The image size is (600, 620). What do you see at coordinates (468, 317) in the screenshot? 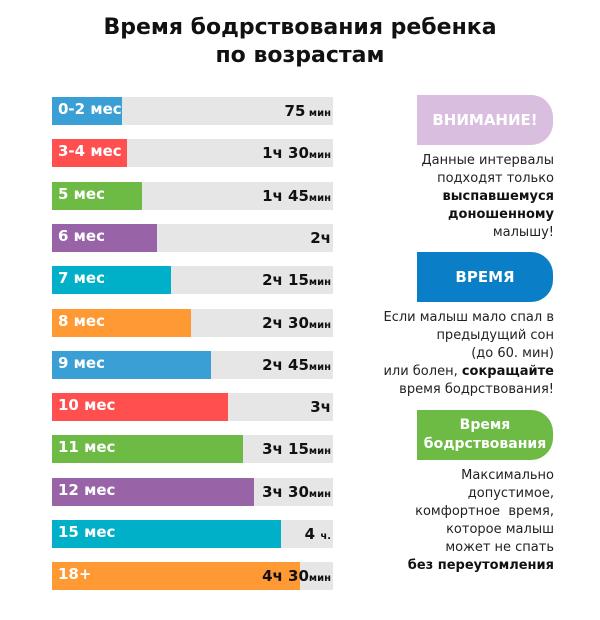
I see `note-line: Если малыш мало спал в` at bounding box center [468, 317].